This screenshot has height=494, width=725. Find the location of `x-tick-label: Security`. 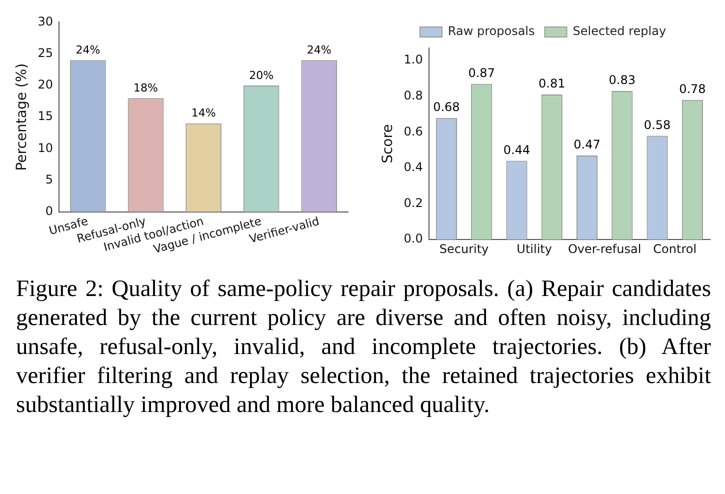

x-tick-label: Security is located at coordinates (464, 249).